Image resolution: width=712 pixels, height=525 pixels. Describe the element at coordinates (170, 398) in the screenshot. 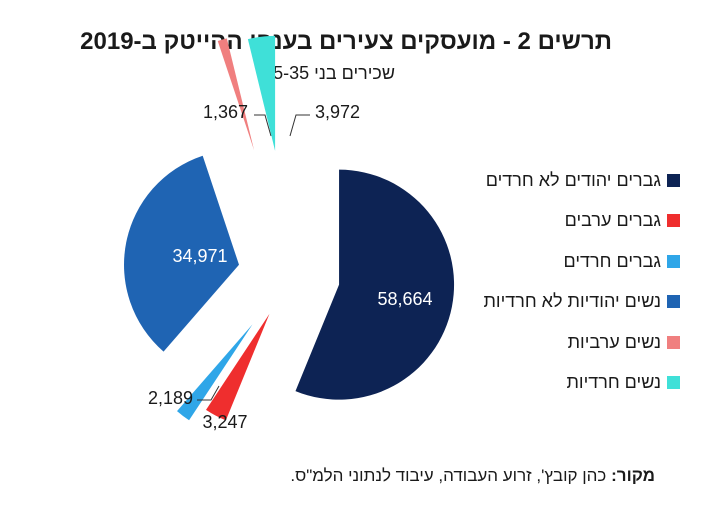

I see `data-label: 2,189` at that location.